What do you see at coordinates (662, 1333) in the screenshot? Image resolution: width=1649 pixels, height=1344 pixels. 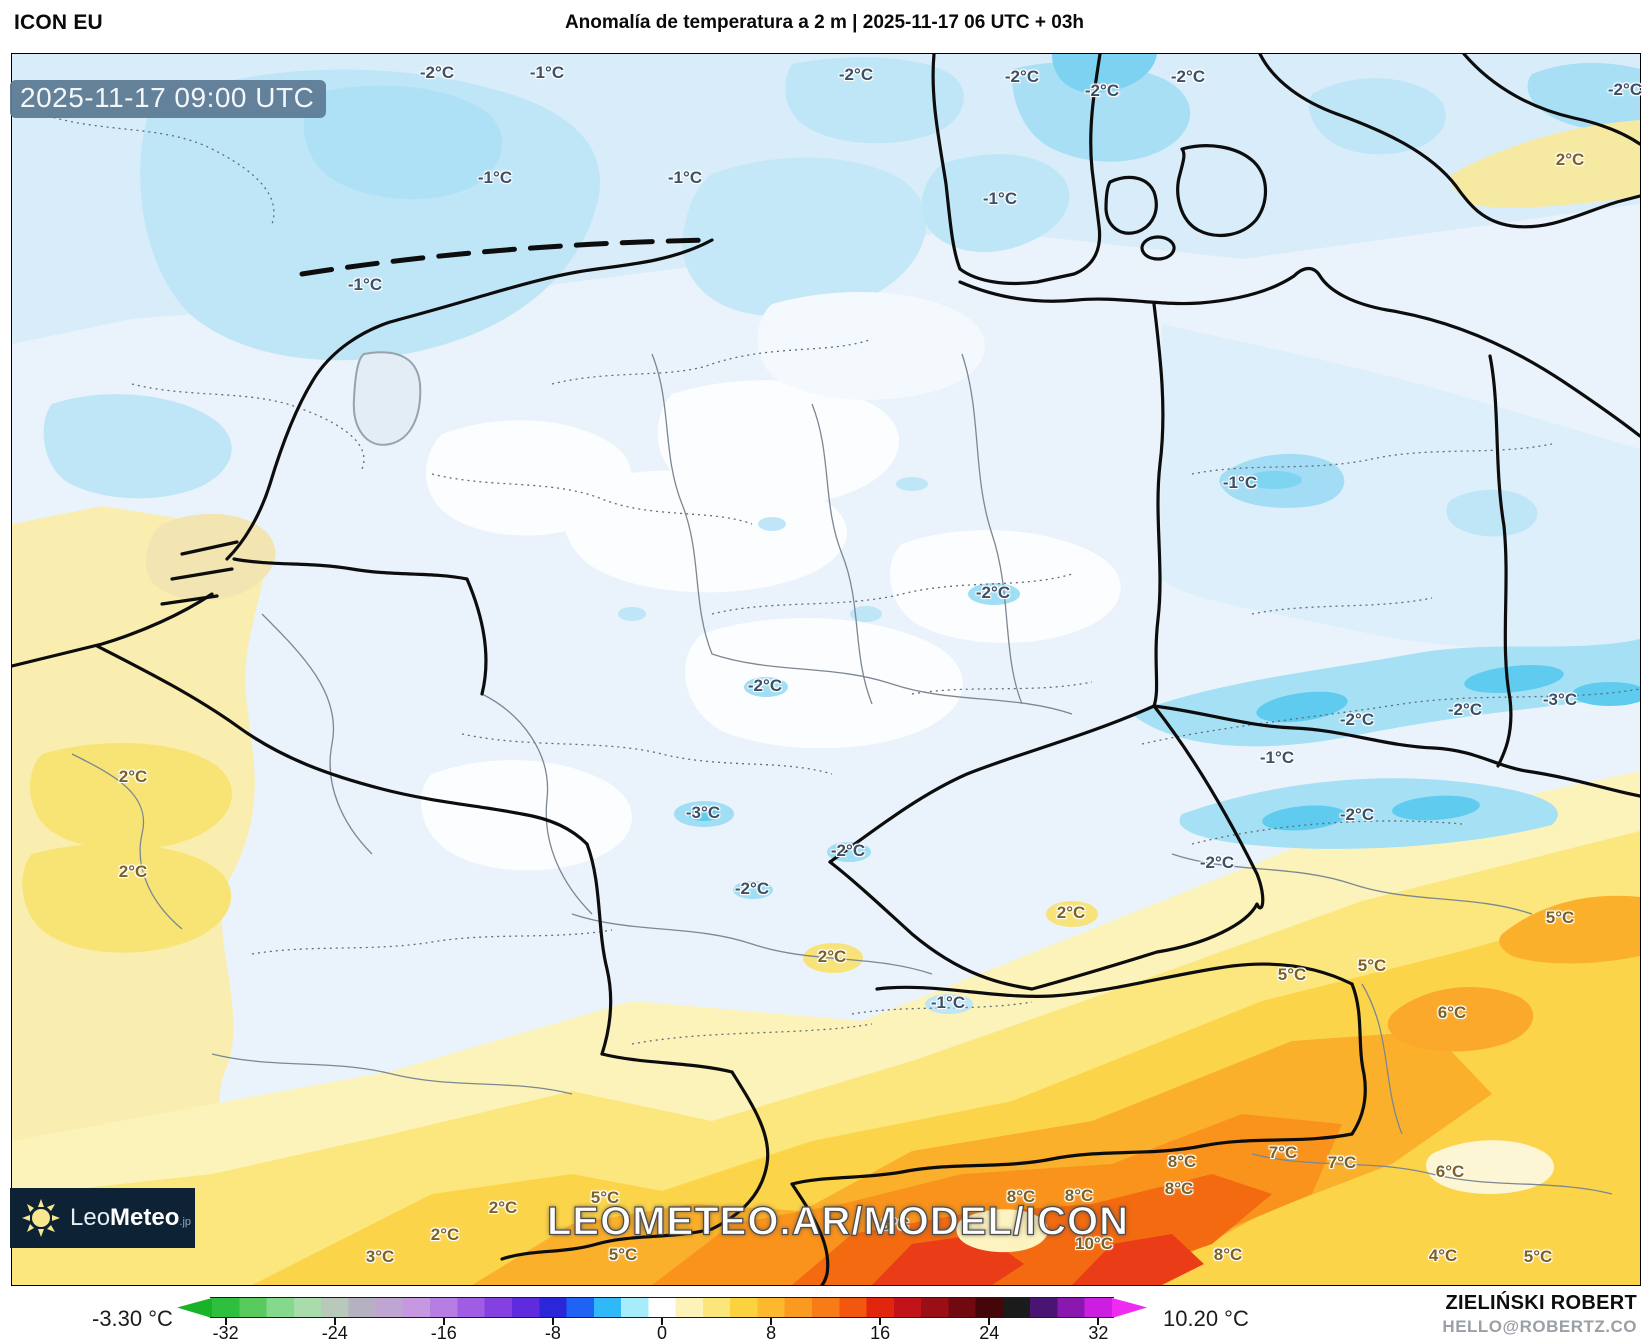 I see `colorbar-tick-label: 0` at bounding box center [662, 1333].